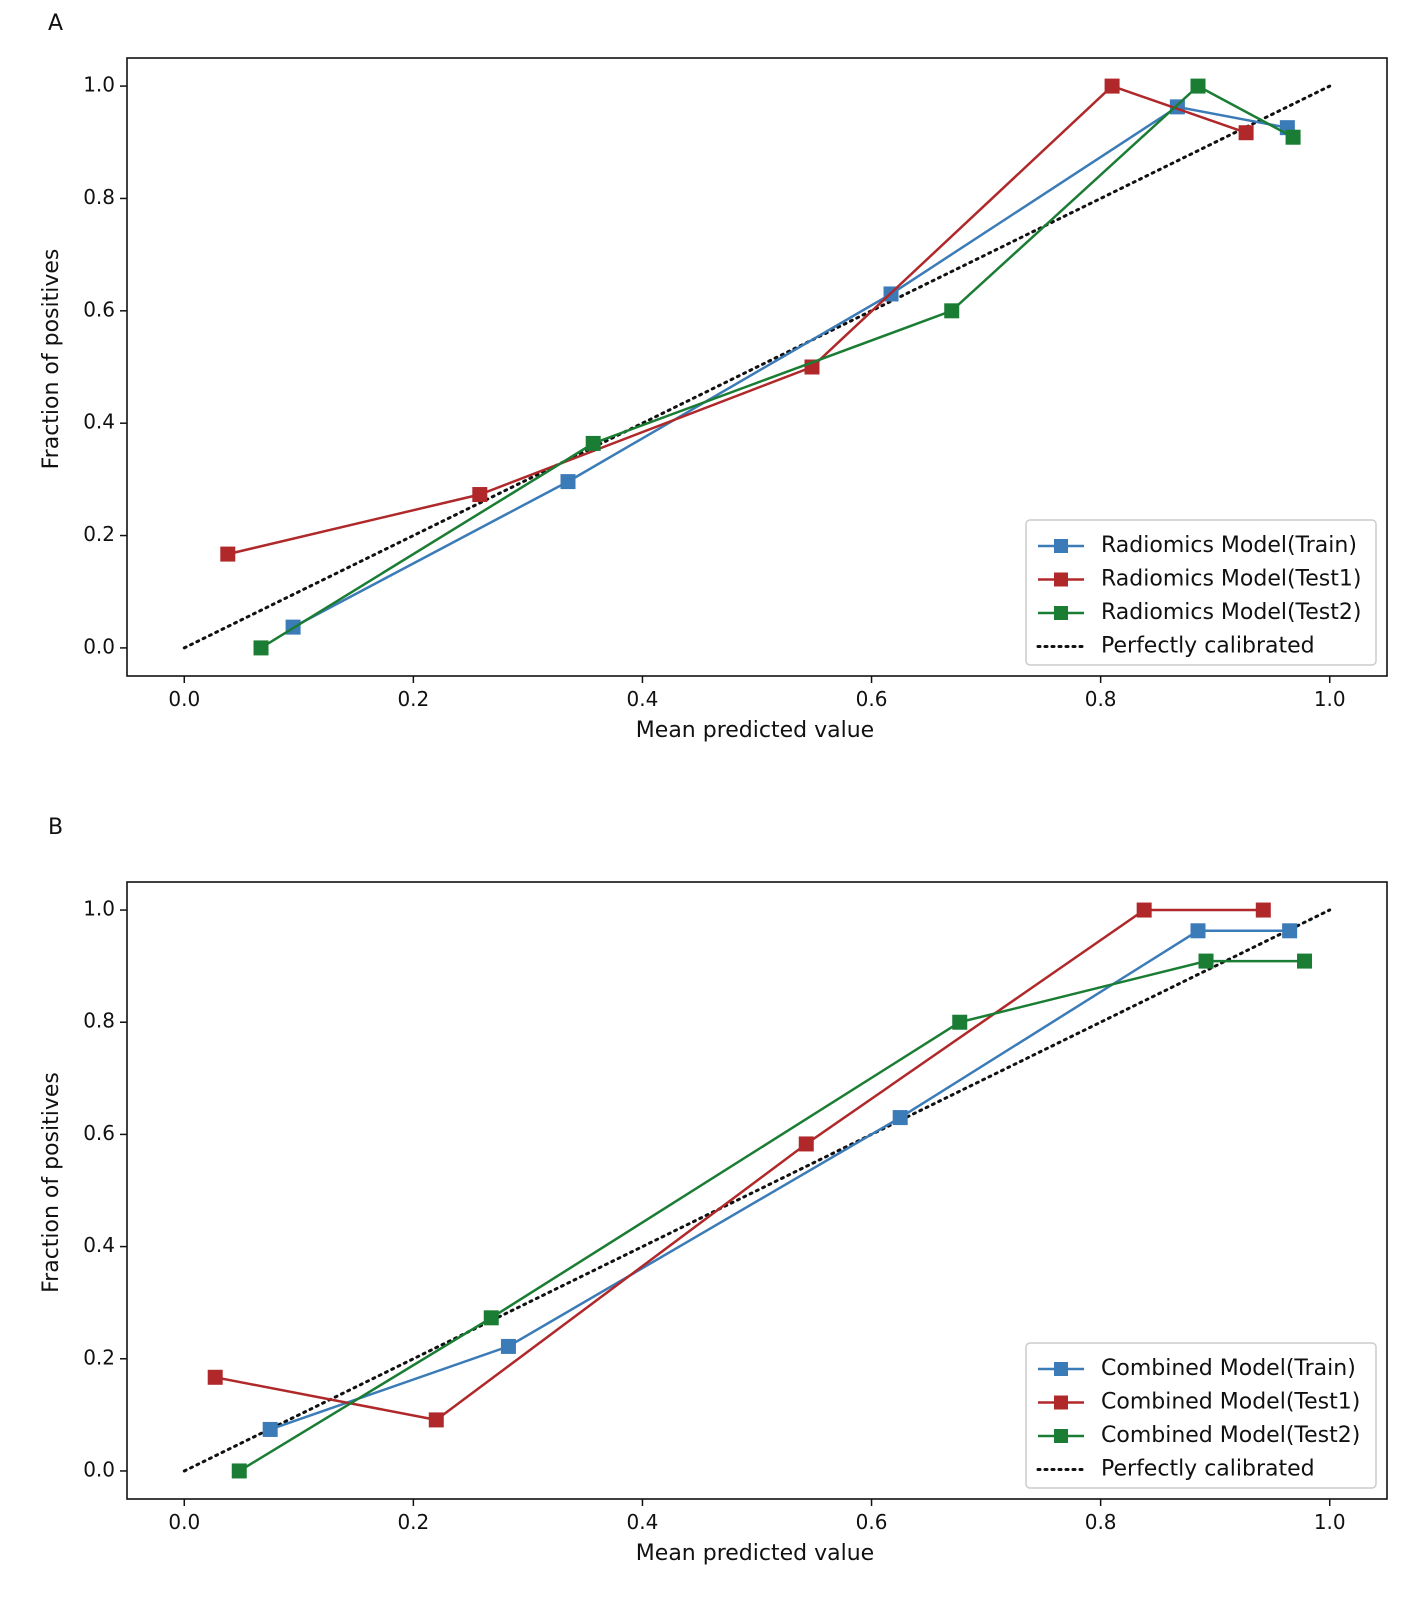  What do you see at coordinates (1230, 1435) in the screenshot?
I see `legend-entry: Combined Model(Test2)` at bounding box center [1230, 1435].